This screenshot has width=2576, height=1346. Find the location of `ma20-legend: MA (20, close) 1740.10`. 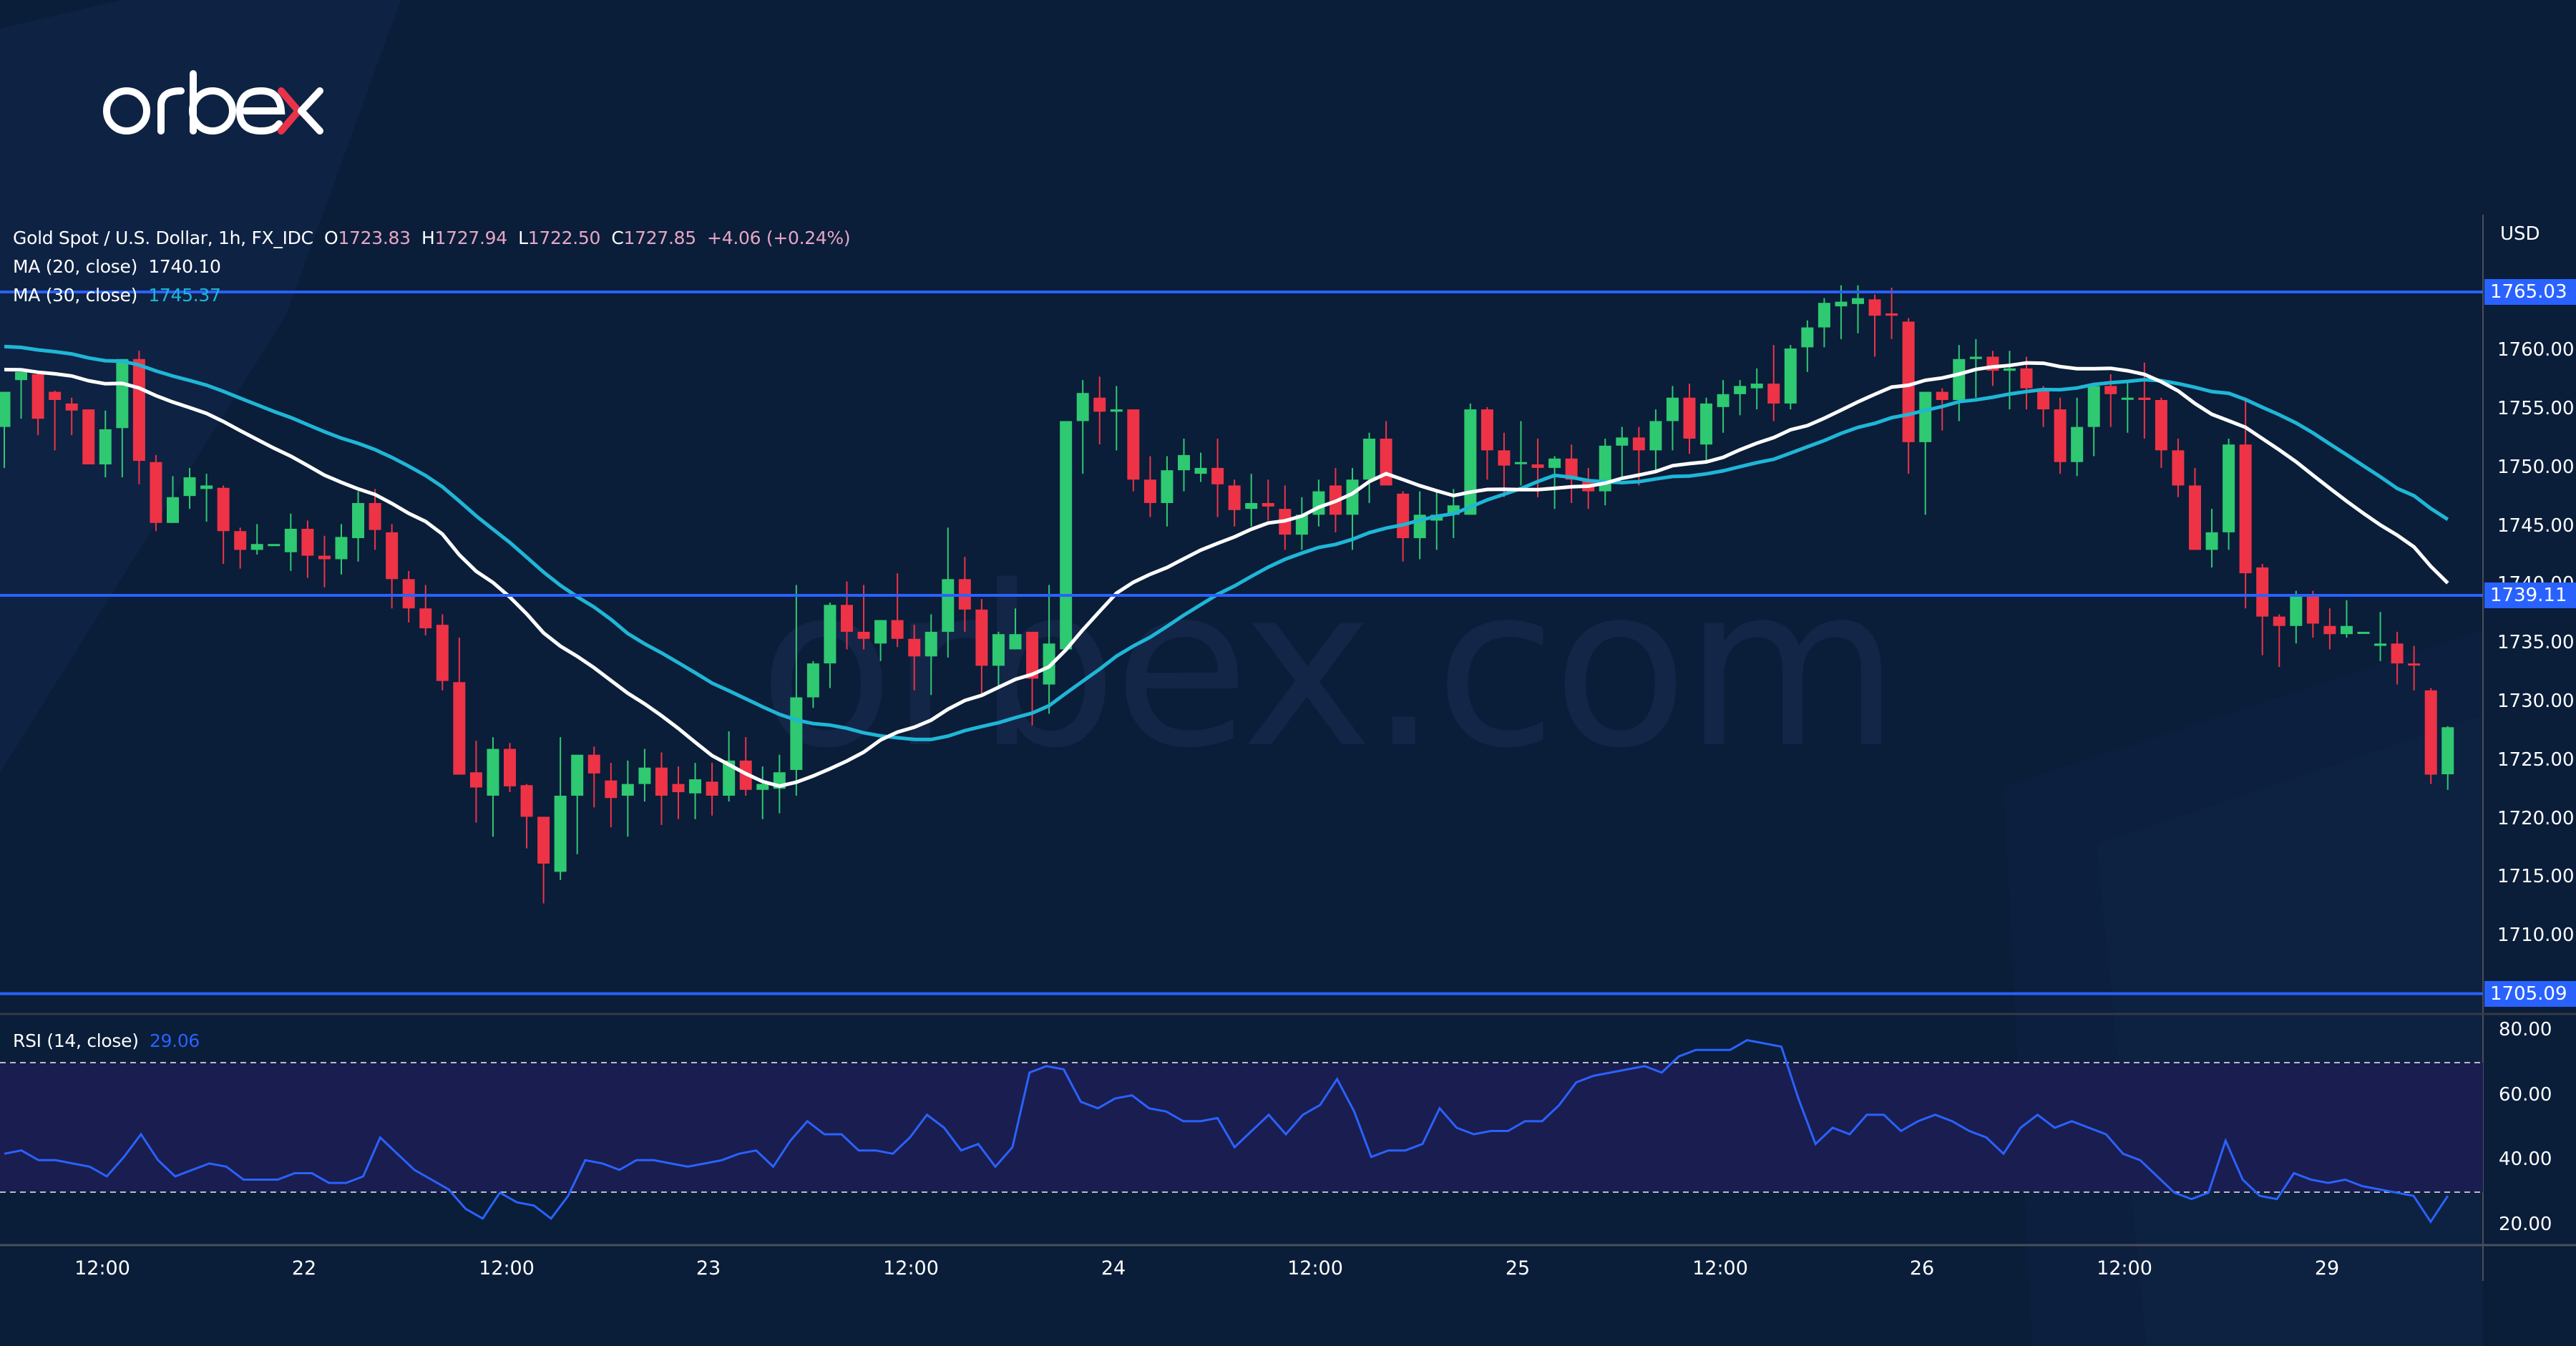

ma20-legend: MA (20, close) 1740.10 is located at coordinates (117, 266).